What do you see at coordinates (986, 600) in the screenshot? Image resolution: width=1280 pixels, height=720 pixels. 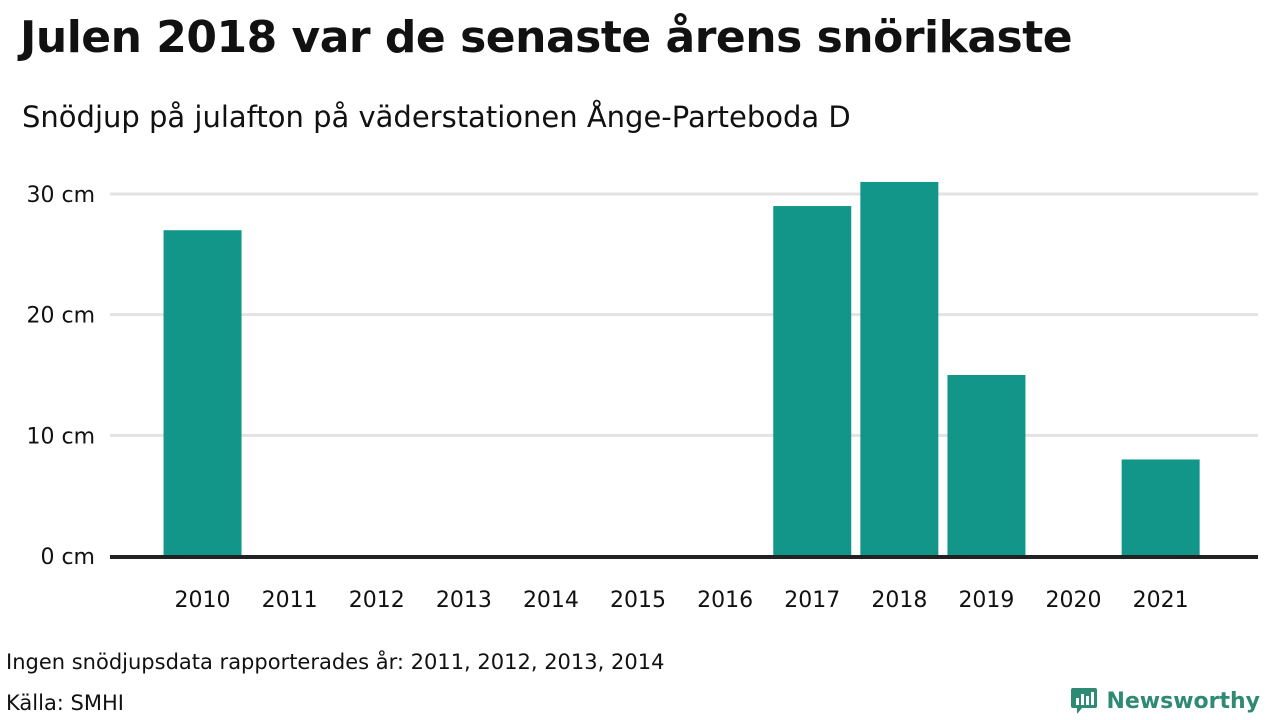 I see `x-tick-label: 2019` at bounding box center [986, 600].